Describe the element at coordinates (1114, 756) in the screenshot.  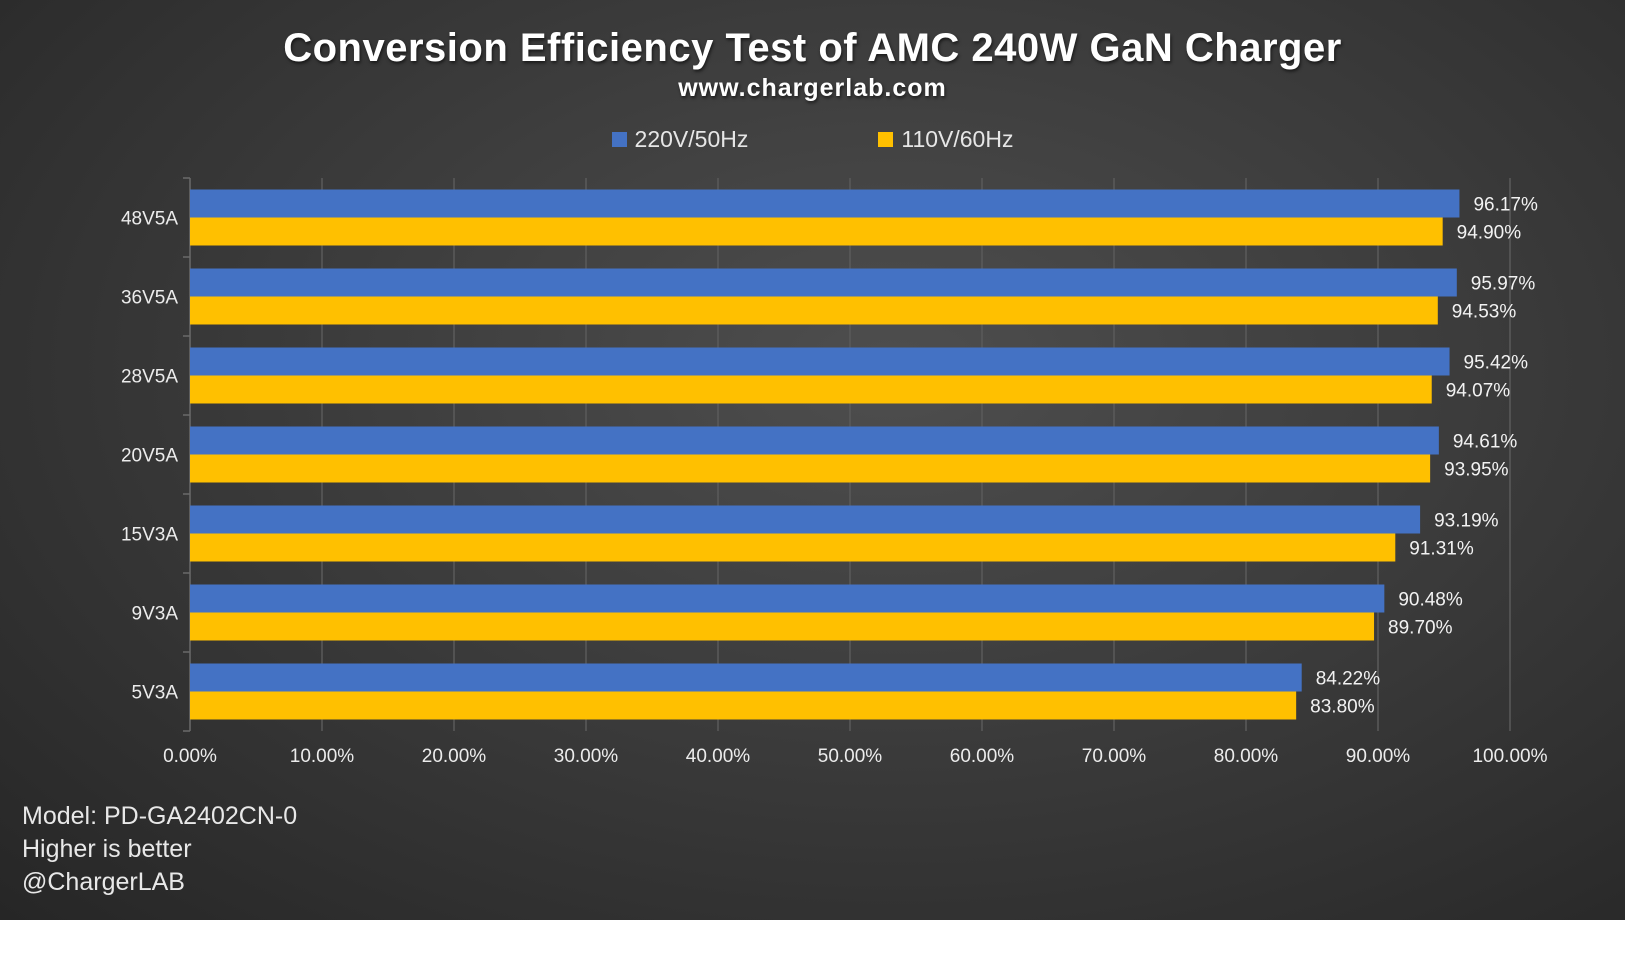
I see `x-tick-label: 70.00%` at that location.